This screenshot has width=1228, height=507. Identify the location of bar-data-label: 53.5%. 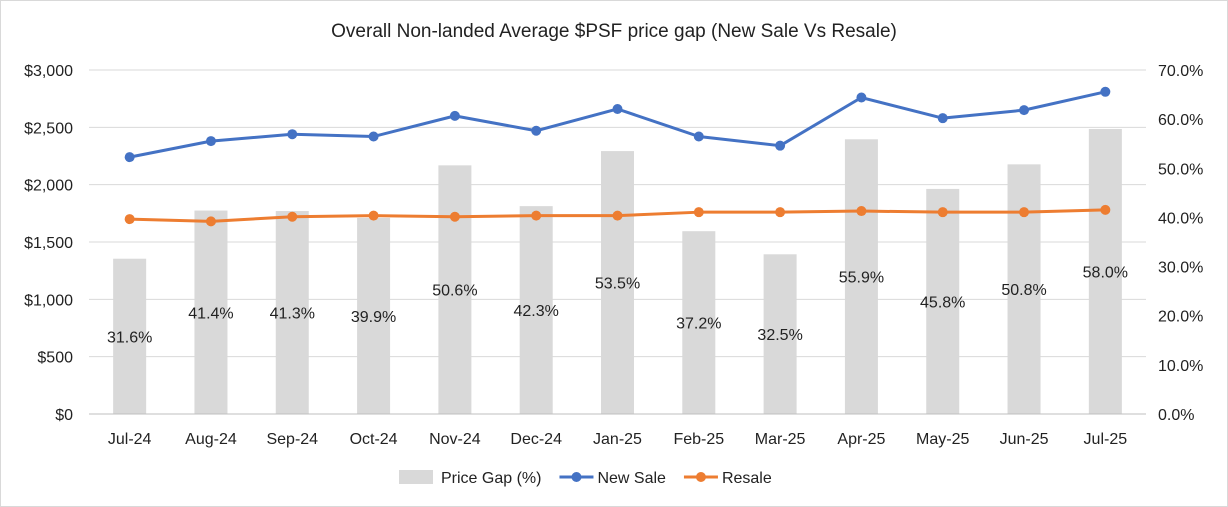
(617, 284).